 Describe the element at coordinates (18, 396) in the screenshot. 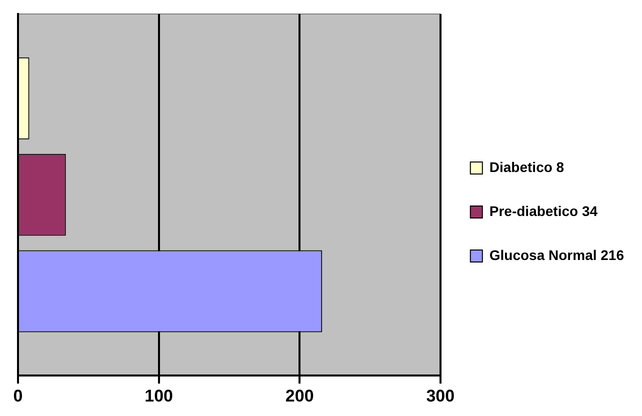

I see `x-tick-label: 0` at that location.